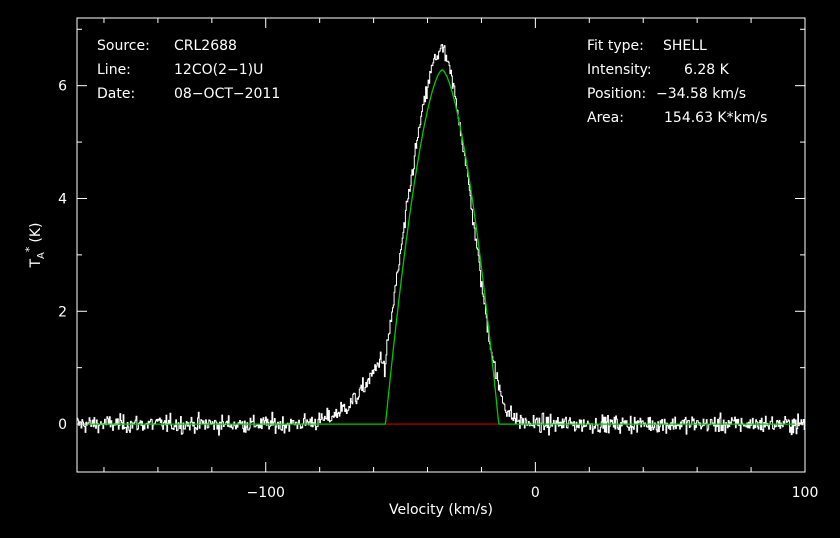 This screenshot has height=538, width=840. Describe the element at coordinates (615, 46) in the screenshot. I see `fit-type-label: Fit type:` at that location.